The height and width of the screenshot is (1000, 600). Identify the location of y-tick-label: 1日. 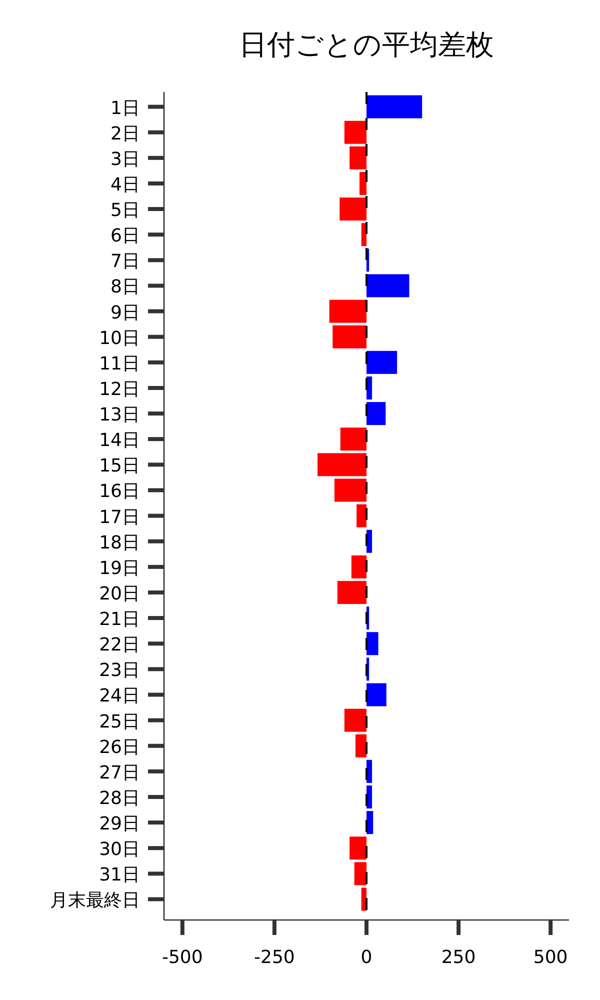
(125, 108).